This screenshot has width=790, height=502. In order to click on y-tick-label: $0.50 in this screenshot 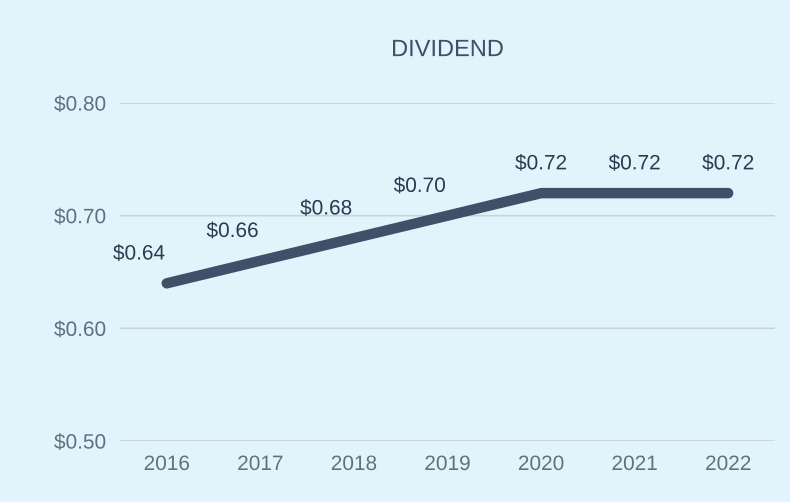, I will do `click(80, 441)`.